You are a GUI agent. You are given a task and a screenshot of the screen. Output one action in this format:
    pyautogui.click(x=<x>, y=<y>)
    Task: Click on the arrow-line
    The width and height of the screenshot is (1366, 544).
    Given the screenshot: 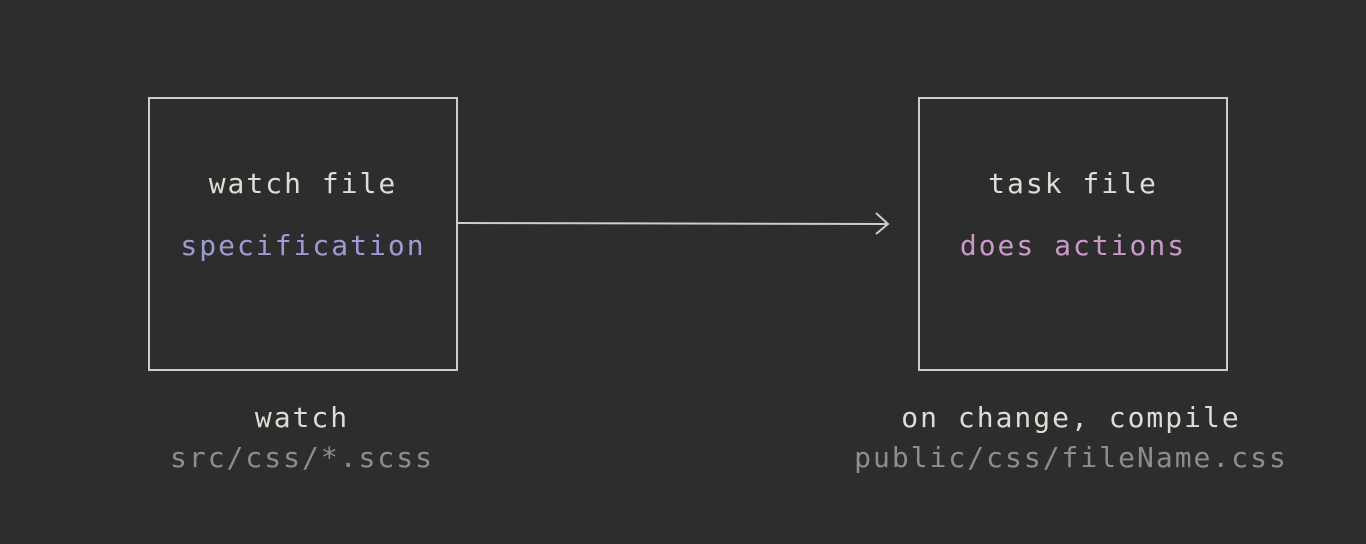 What is the action you would take?
    pyautogui.click(x=672, y=223)
    